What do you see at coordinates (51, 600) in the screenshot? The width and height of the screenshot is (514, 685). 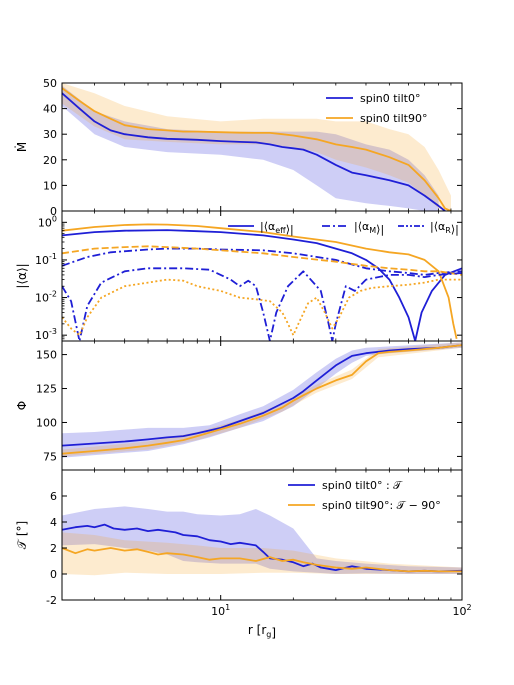 I see `tilt-ytick-label: -2` at bounding box center [51, 600].